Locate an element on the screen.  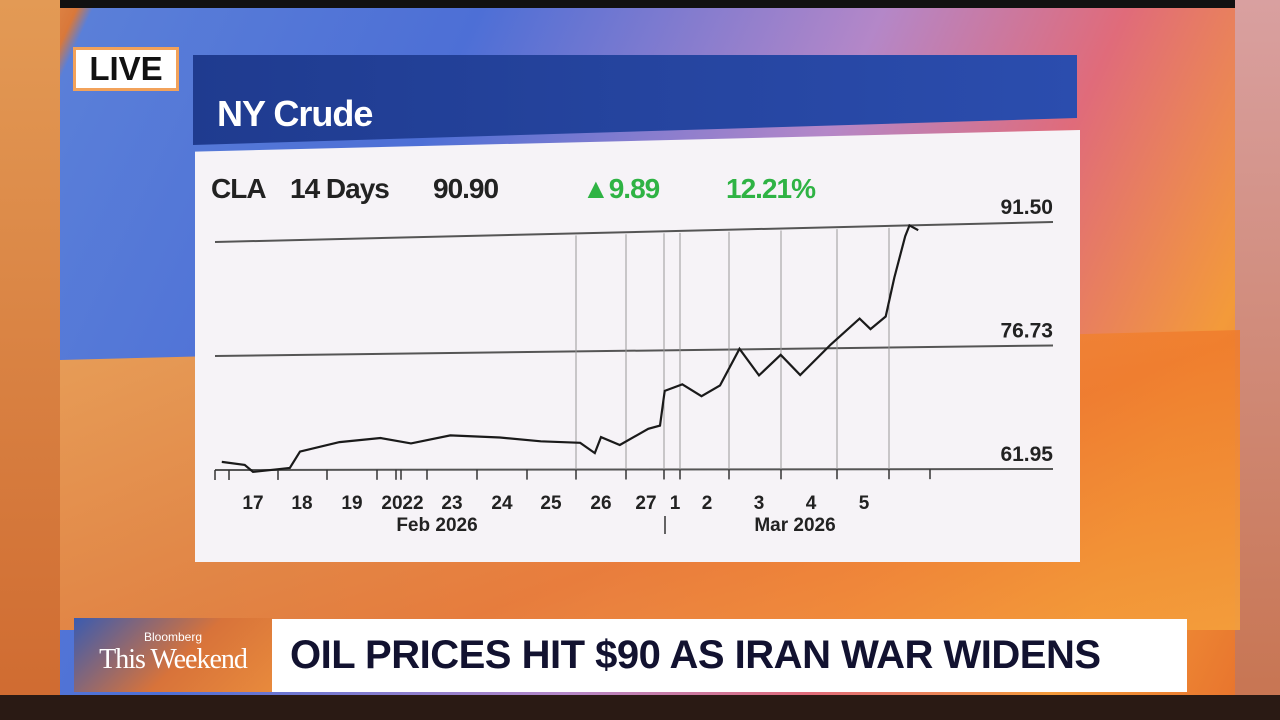
x-tick-label: 26 is located at coordinates (600, 503).